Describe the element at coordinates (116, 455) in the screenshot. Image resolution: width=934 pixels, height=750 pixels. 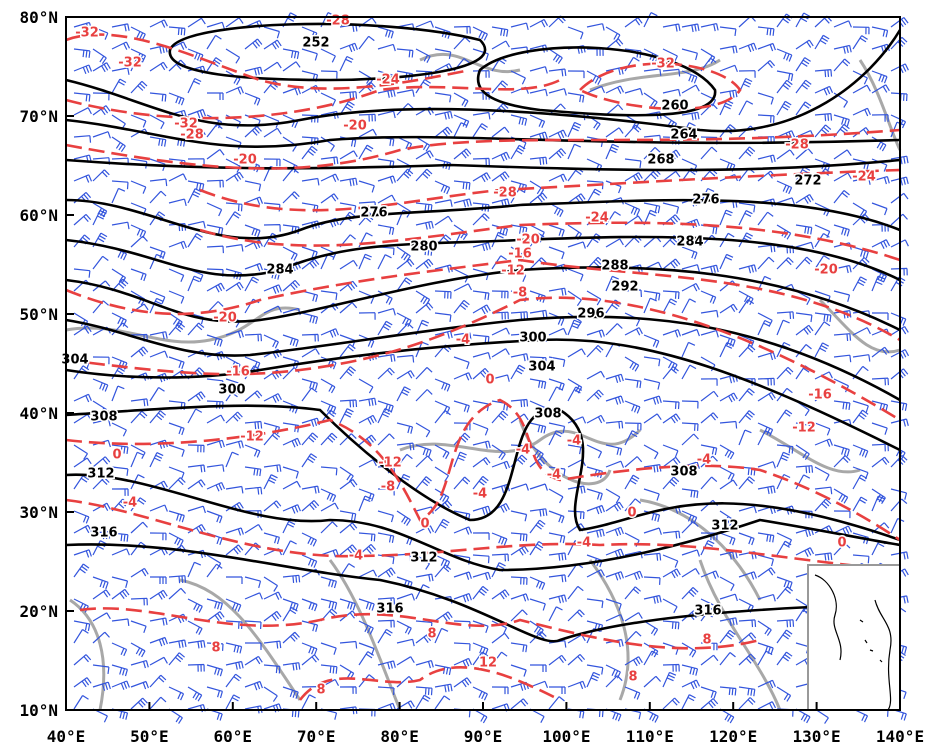
I see `temperature-label: 0` at that location.